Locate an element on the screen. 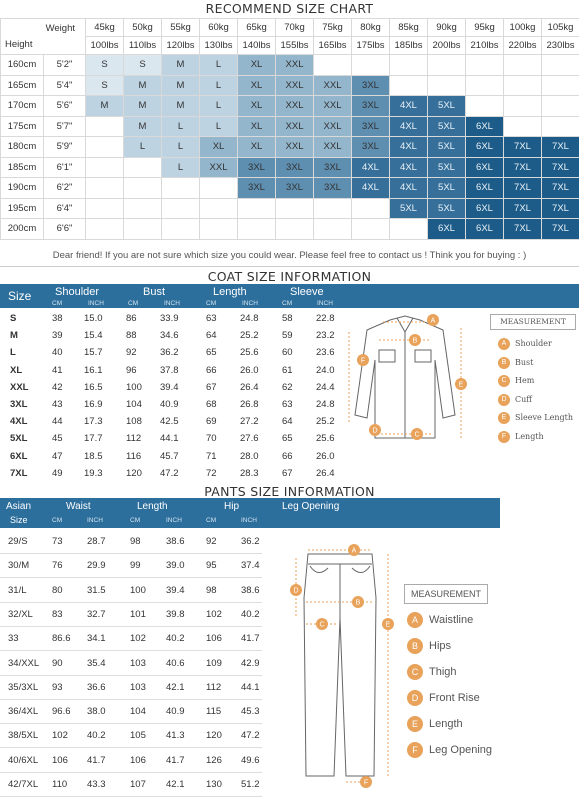 The width and height of the screenshot is (579, 800). coat-sub-inch: INCH is located at coordinates (250, 303).